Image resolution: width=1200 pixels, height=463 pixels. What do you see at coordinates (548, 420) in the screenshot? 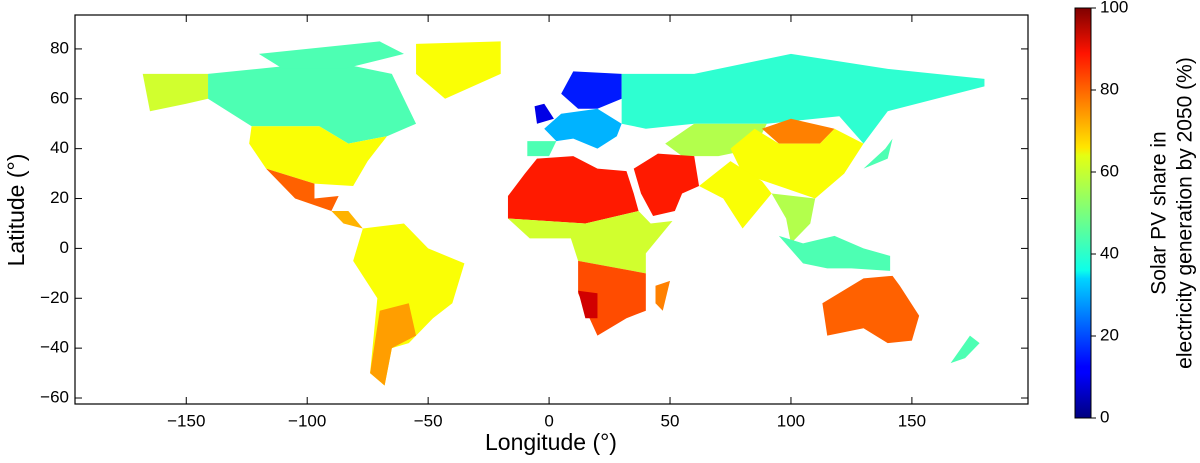
I see `x-tick-label: 0` at bounding box center [548, 420].